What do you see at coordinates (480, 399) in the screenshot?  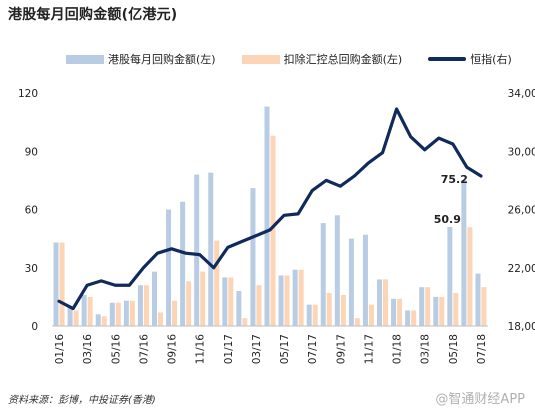 I see `watermark: @智通财经APP` at bounding box center [480, 399].